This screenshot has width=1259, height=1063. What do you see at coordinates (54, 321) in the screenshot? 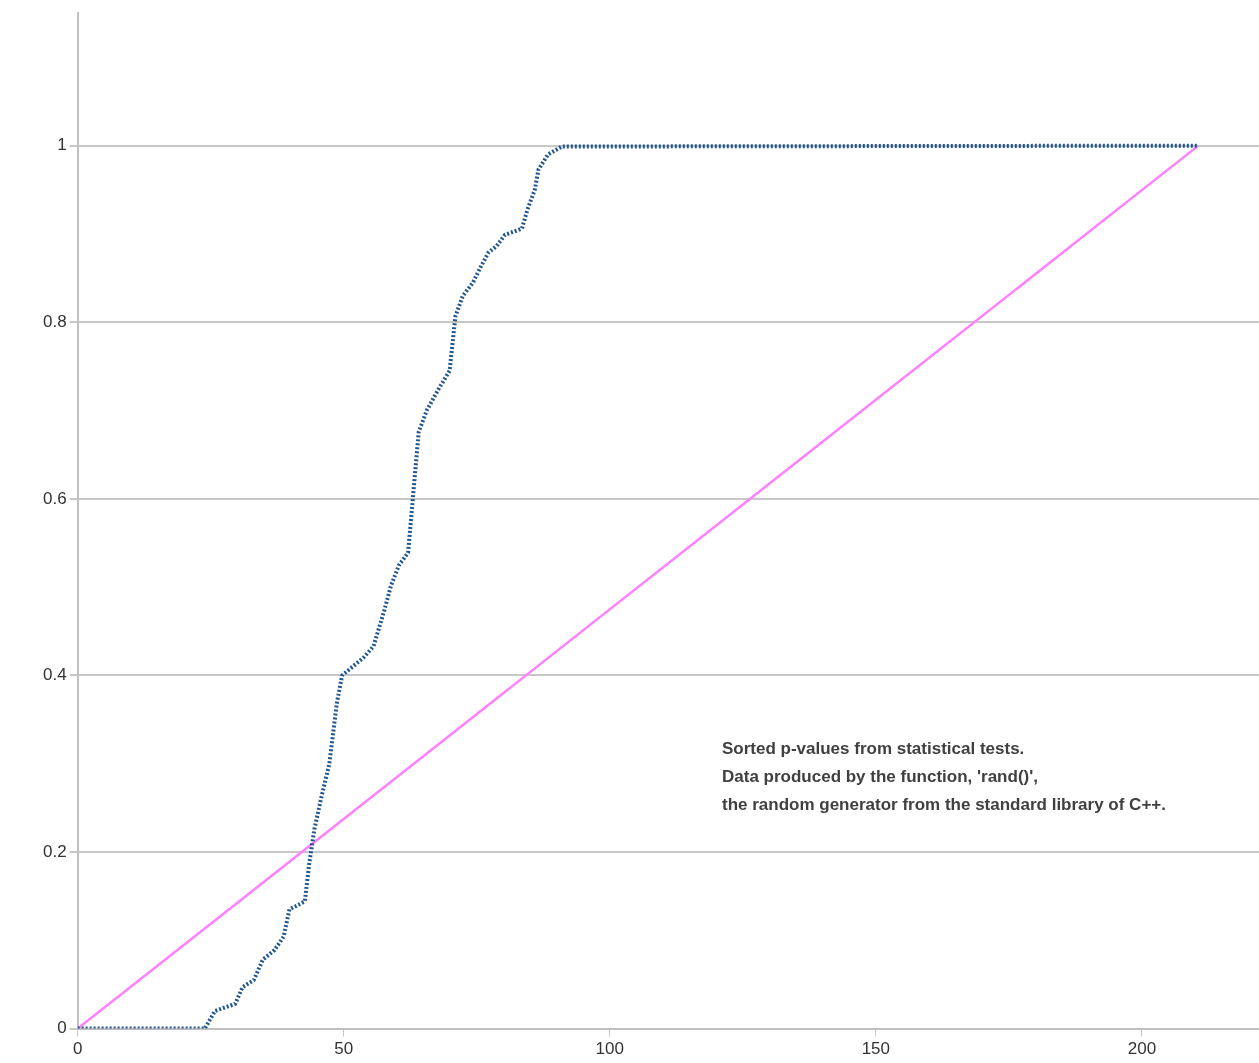
I see `y-tick-label: 0.8` at bounding box center [54, 321].